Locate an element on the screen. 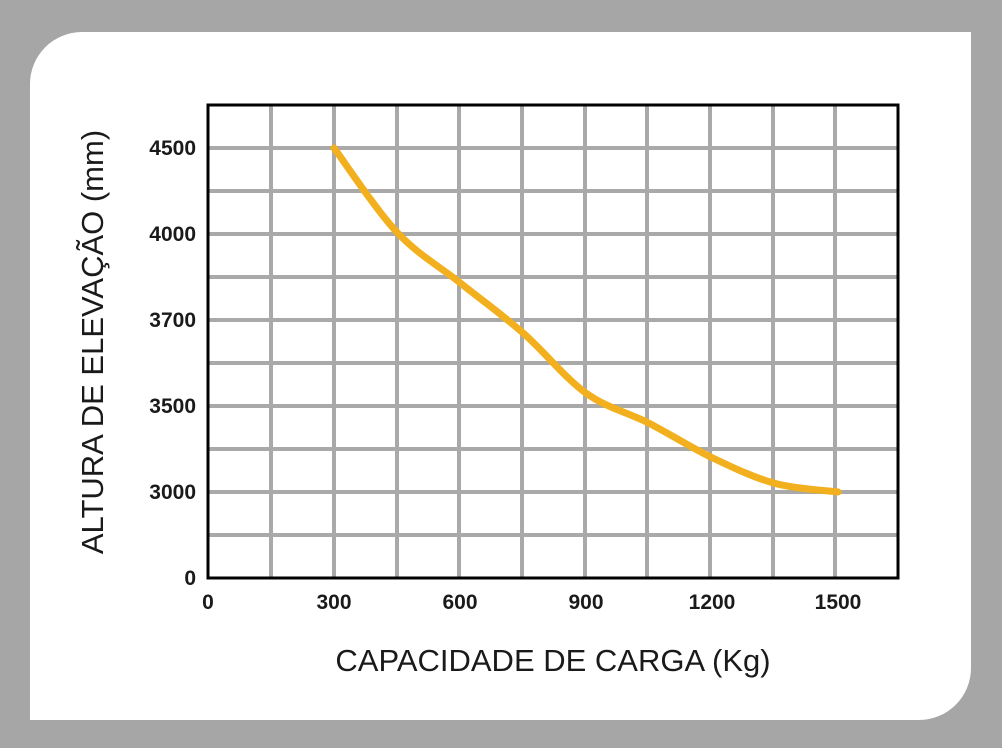  x-tick-label: 0 is located at coordinates (208, 602).